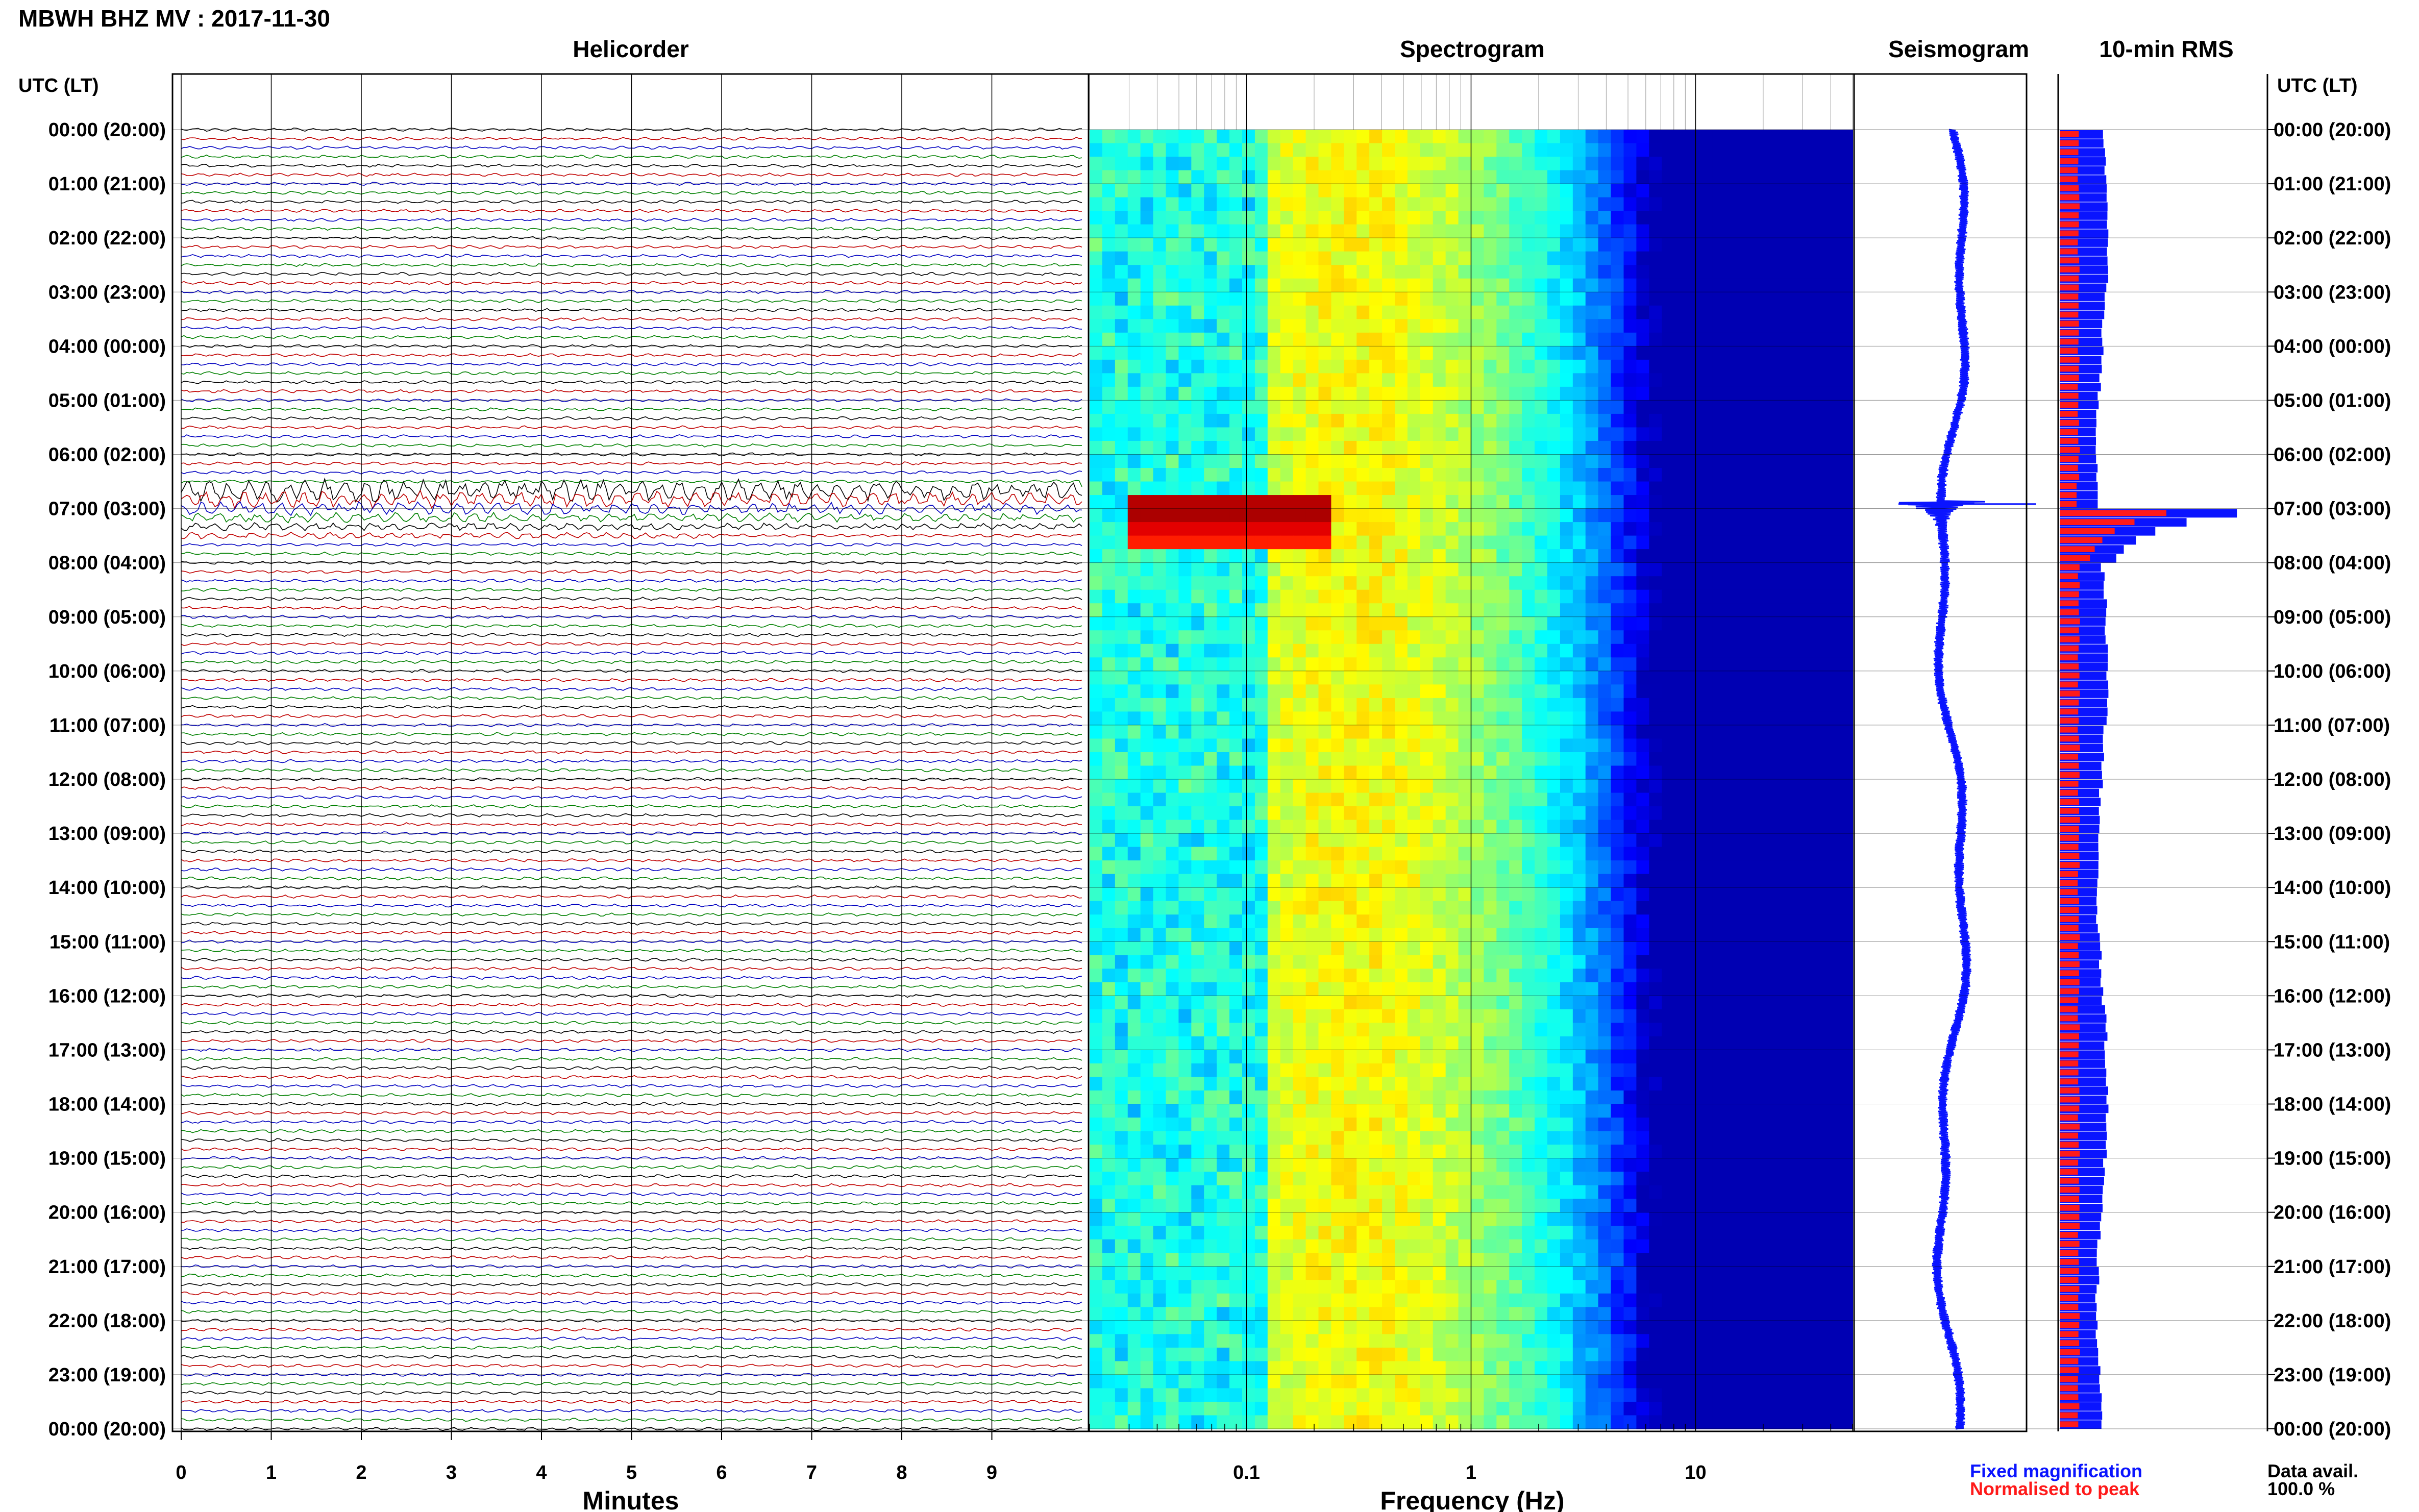  Describe the element at coordinates (2332, 725) in the screenshot. I see `hour-label-right: 11:00 (07:00)` at that location.